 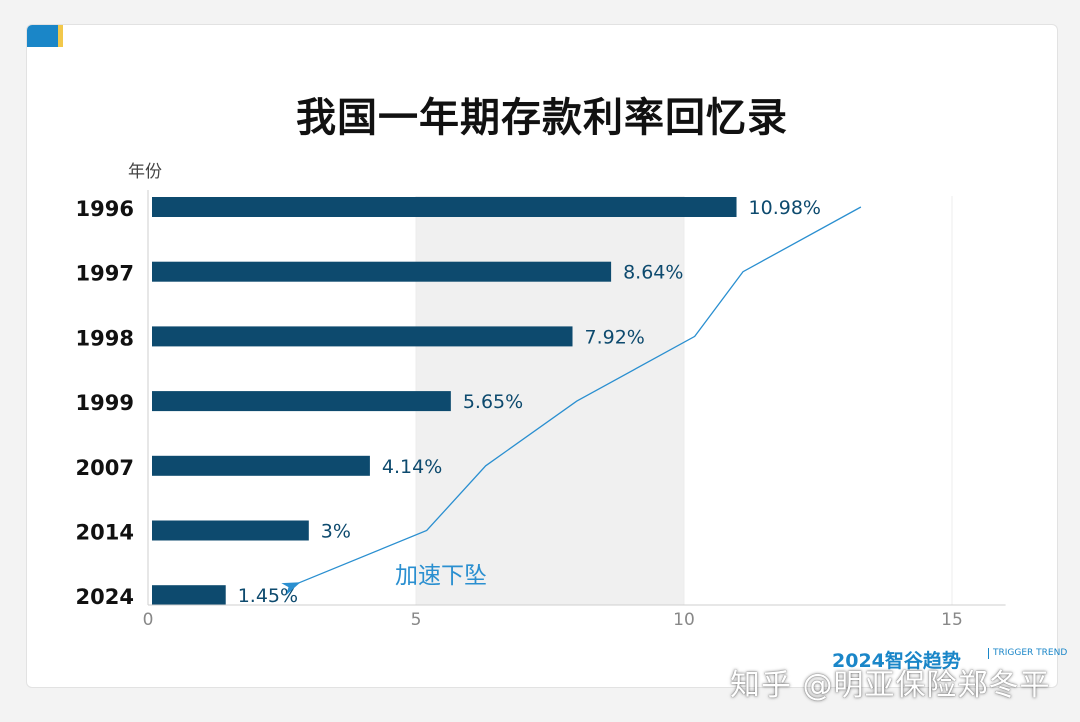 What do you see at coordinates (615, 337) in the screenshot?
I see `data-label: 7.92%` at bounding box center [615, 337].